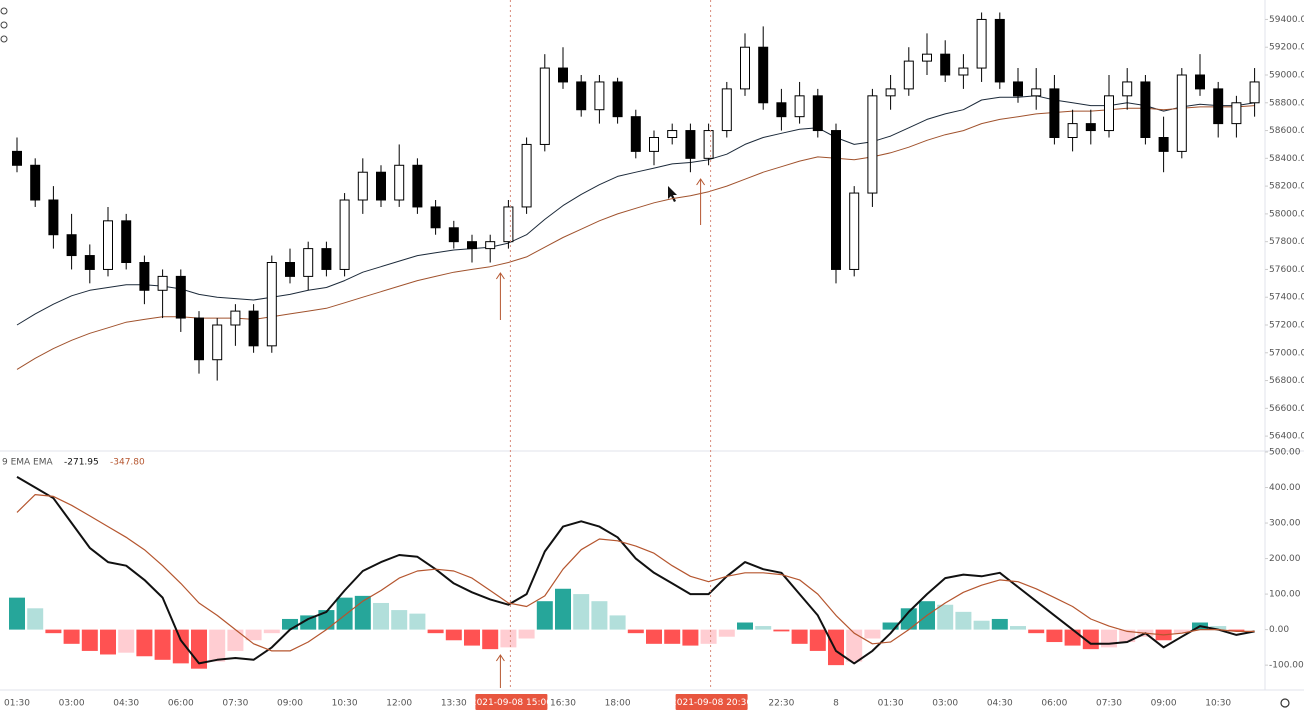 The height and width of the screenshot is (716, 1304). I want to click on macd-legend-label: 9 EMA EMA, so click(28, 463).